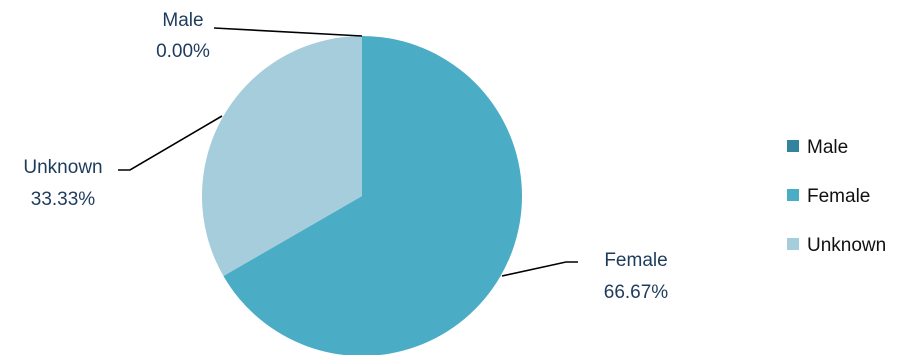  Describe the element at coordinates (63, 199) in the screenshot. I see `data-label-unknown-percent: 33.33%` at that location.